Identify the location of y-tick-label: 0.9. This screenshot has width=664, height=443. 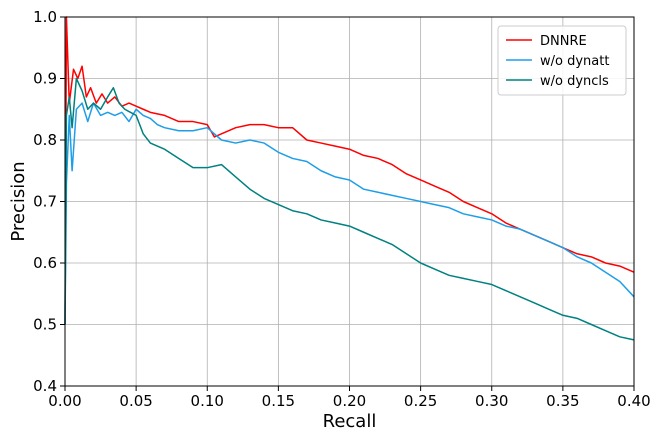
(45, 79).